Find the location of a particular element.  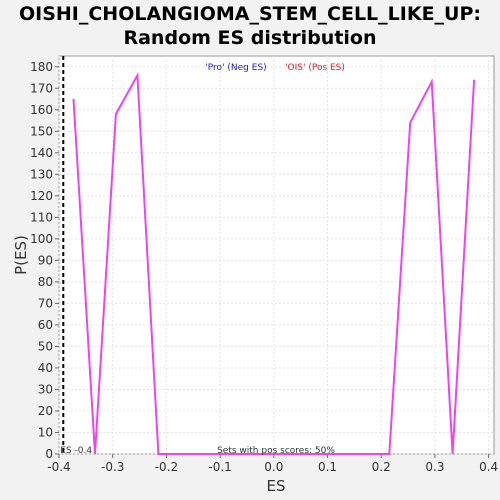

y-tick-label: 70 is located at coordinates (45, 303).